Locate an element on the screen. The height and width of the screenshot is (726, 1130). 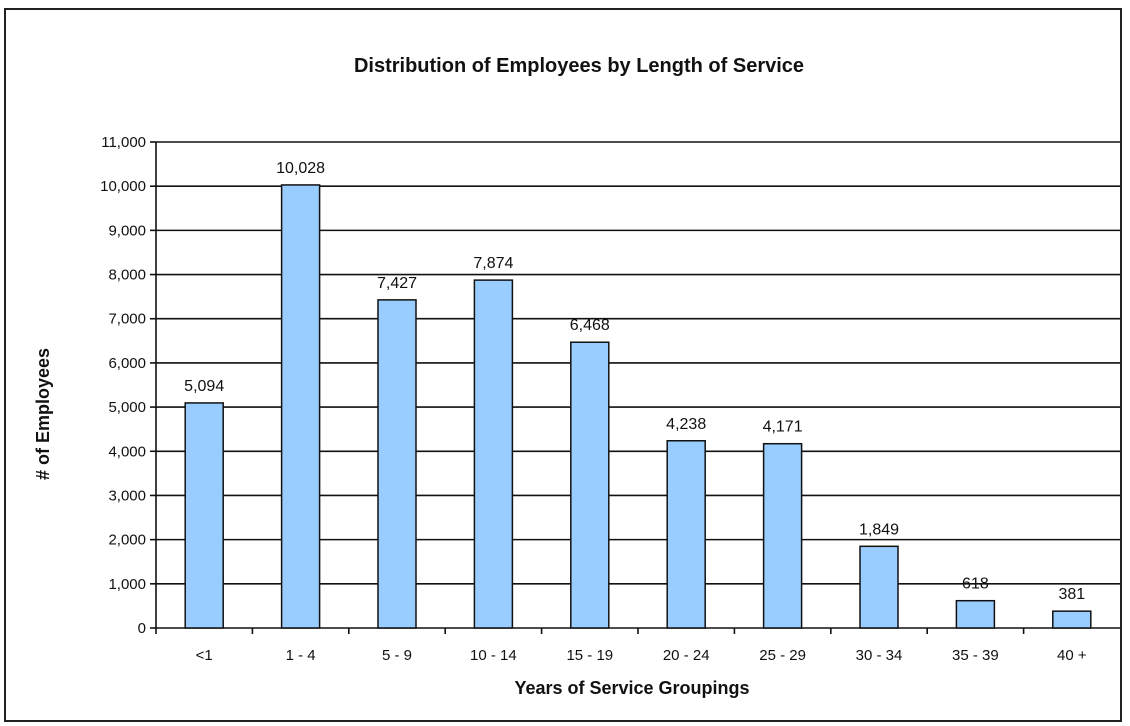
x-tick-label-8: 35 - 39 is located at coordinates (975, 655).